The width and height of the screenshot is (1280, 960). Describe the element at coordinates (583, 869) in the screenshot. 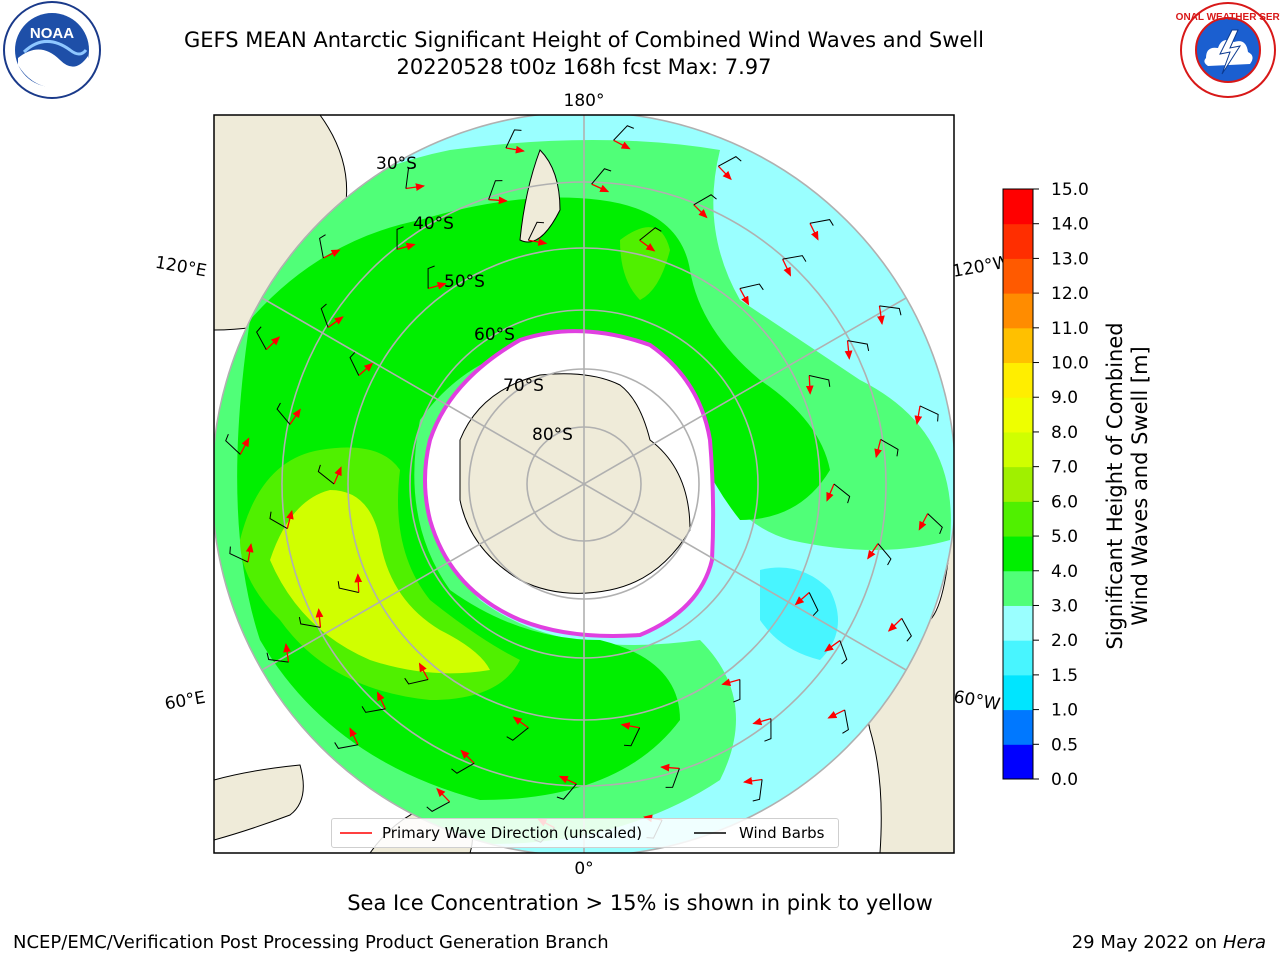

I see `lon-label-bottom: 0°` at that location.